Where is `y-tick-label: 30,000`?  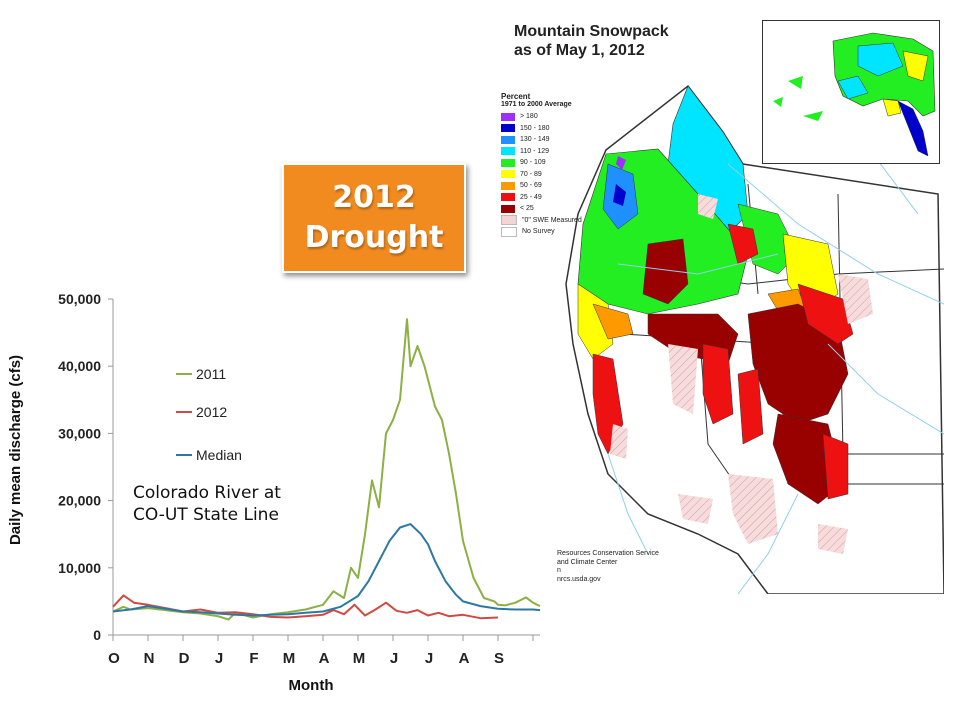 y-tick-label: 30,000 is located at coordinates (79, 433).